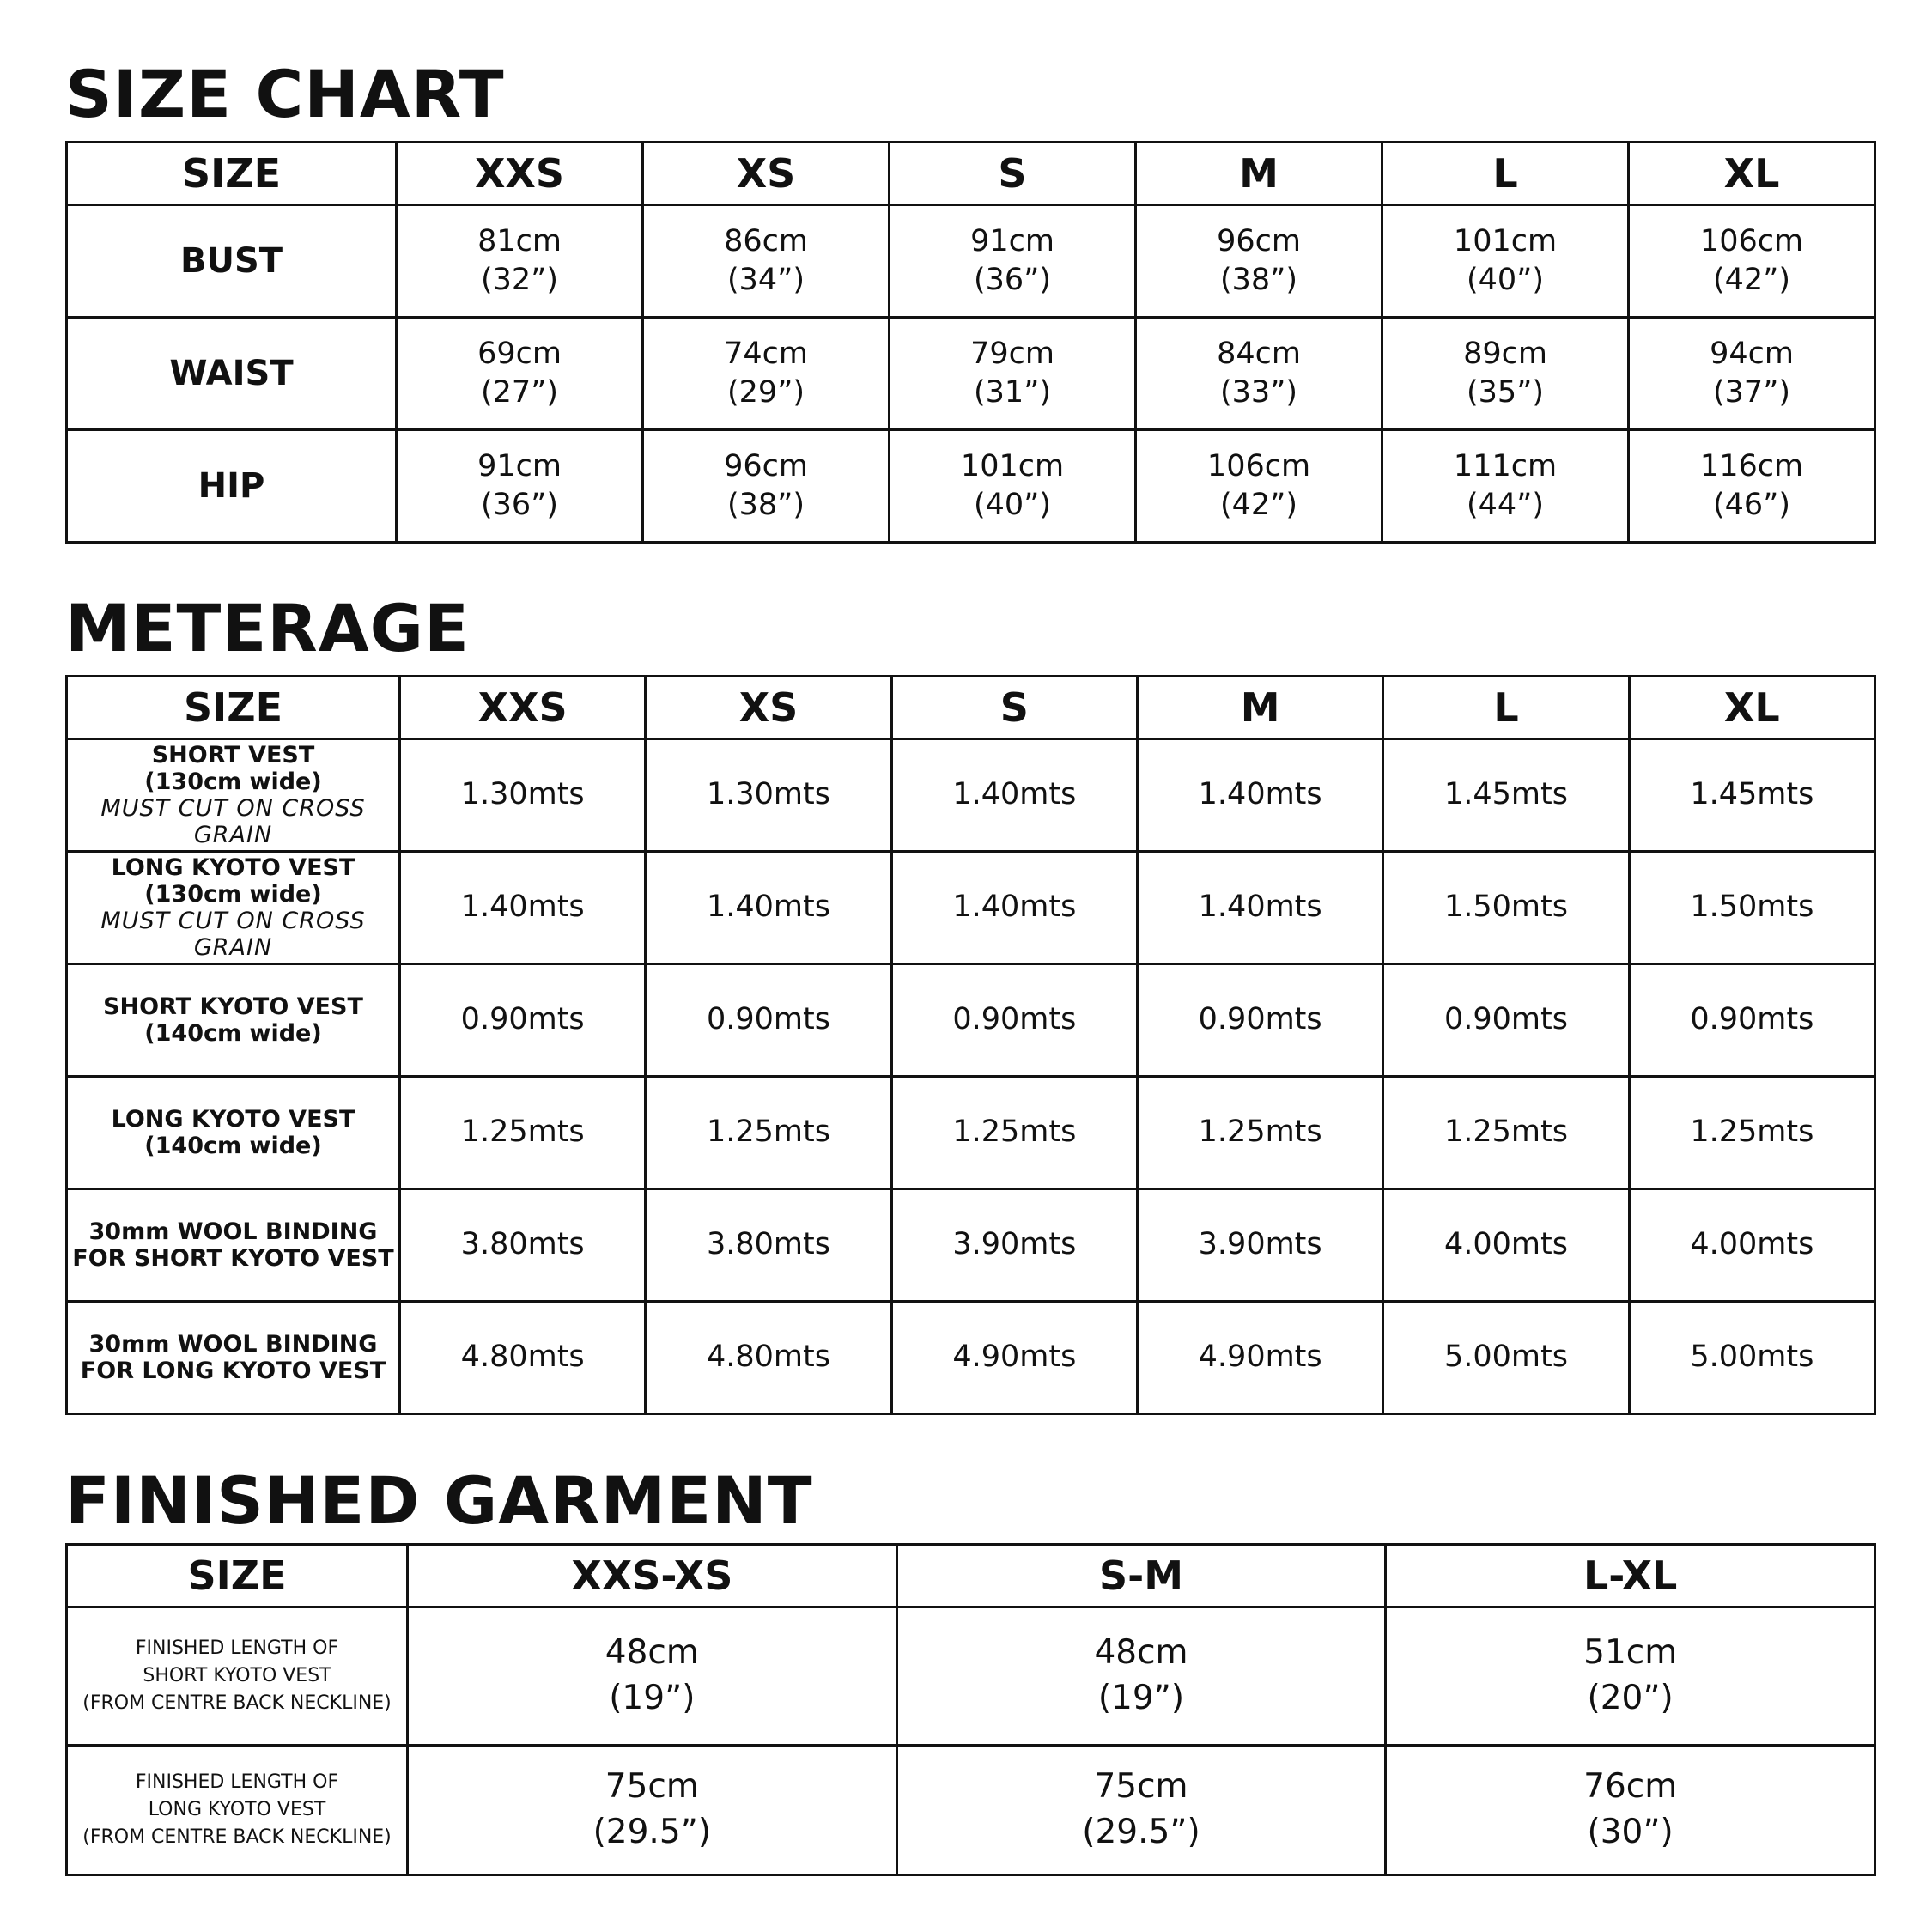 This screenshot has height=1932, width=1932. What do you see at coordinates (1014, 1246) in the screenshot?
I see `meterage-cell: 3.90mts` at bounding box center [1014, 1246].